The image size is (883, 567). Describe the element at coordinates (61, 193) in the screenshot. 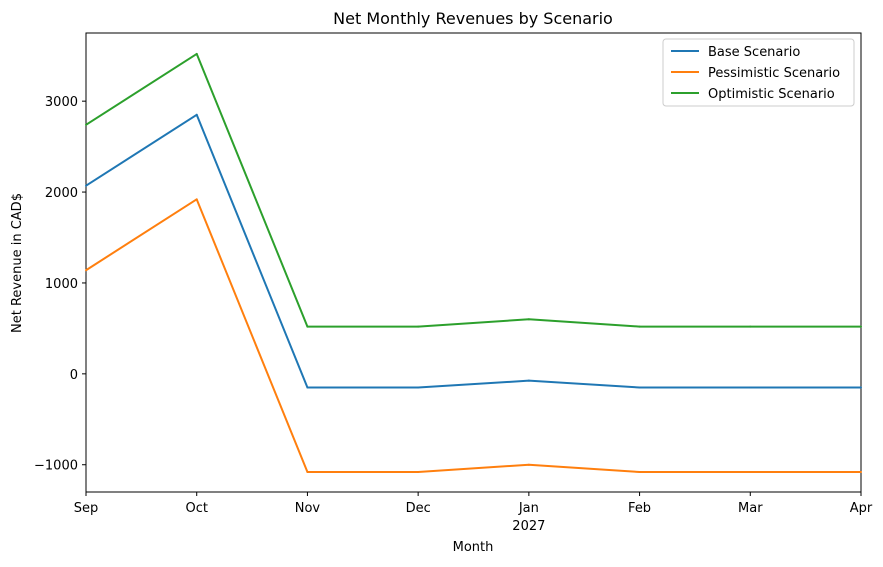

I see `y-tick-label: 2000` at that location.